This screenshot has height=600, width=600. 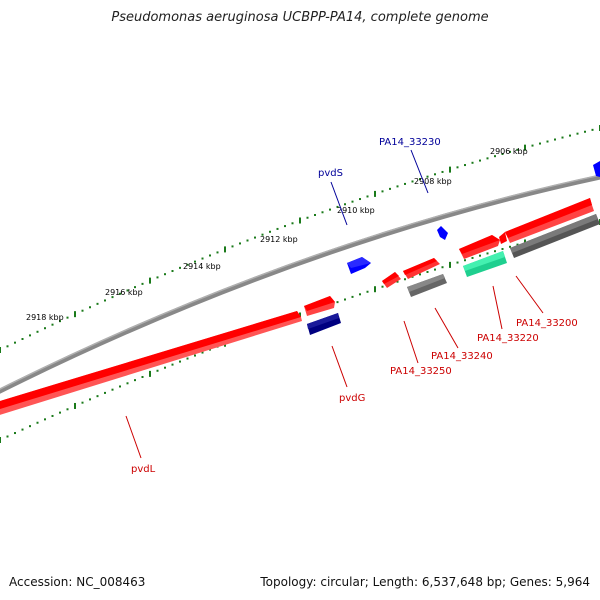 I want to click on gene-PA14_33220-top, so click(x=479, y=247).